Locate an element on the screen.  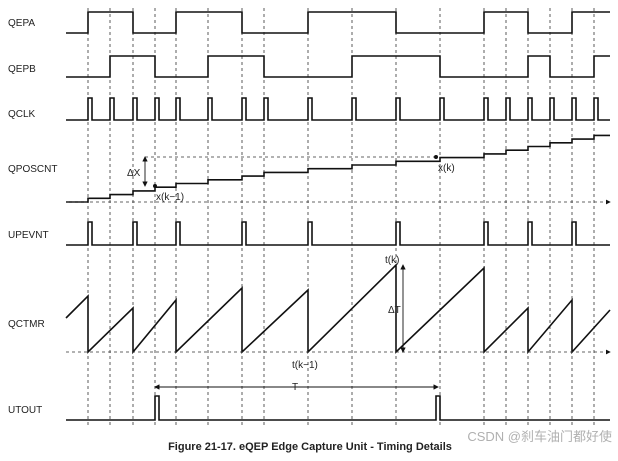
signal-label: QCLK is located at coordinates (22, 114).